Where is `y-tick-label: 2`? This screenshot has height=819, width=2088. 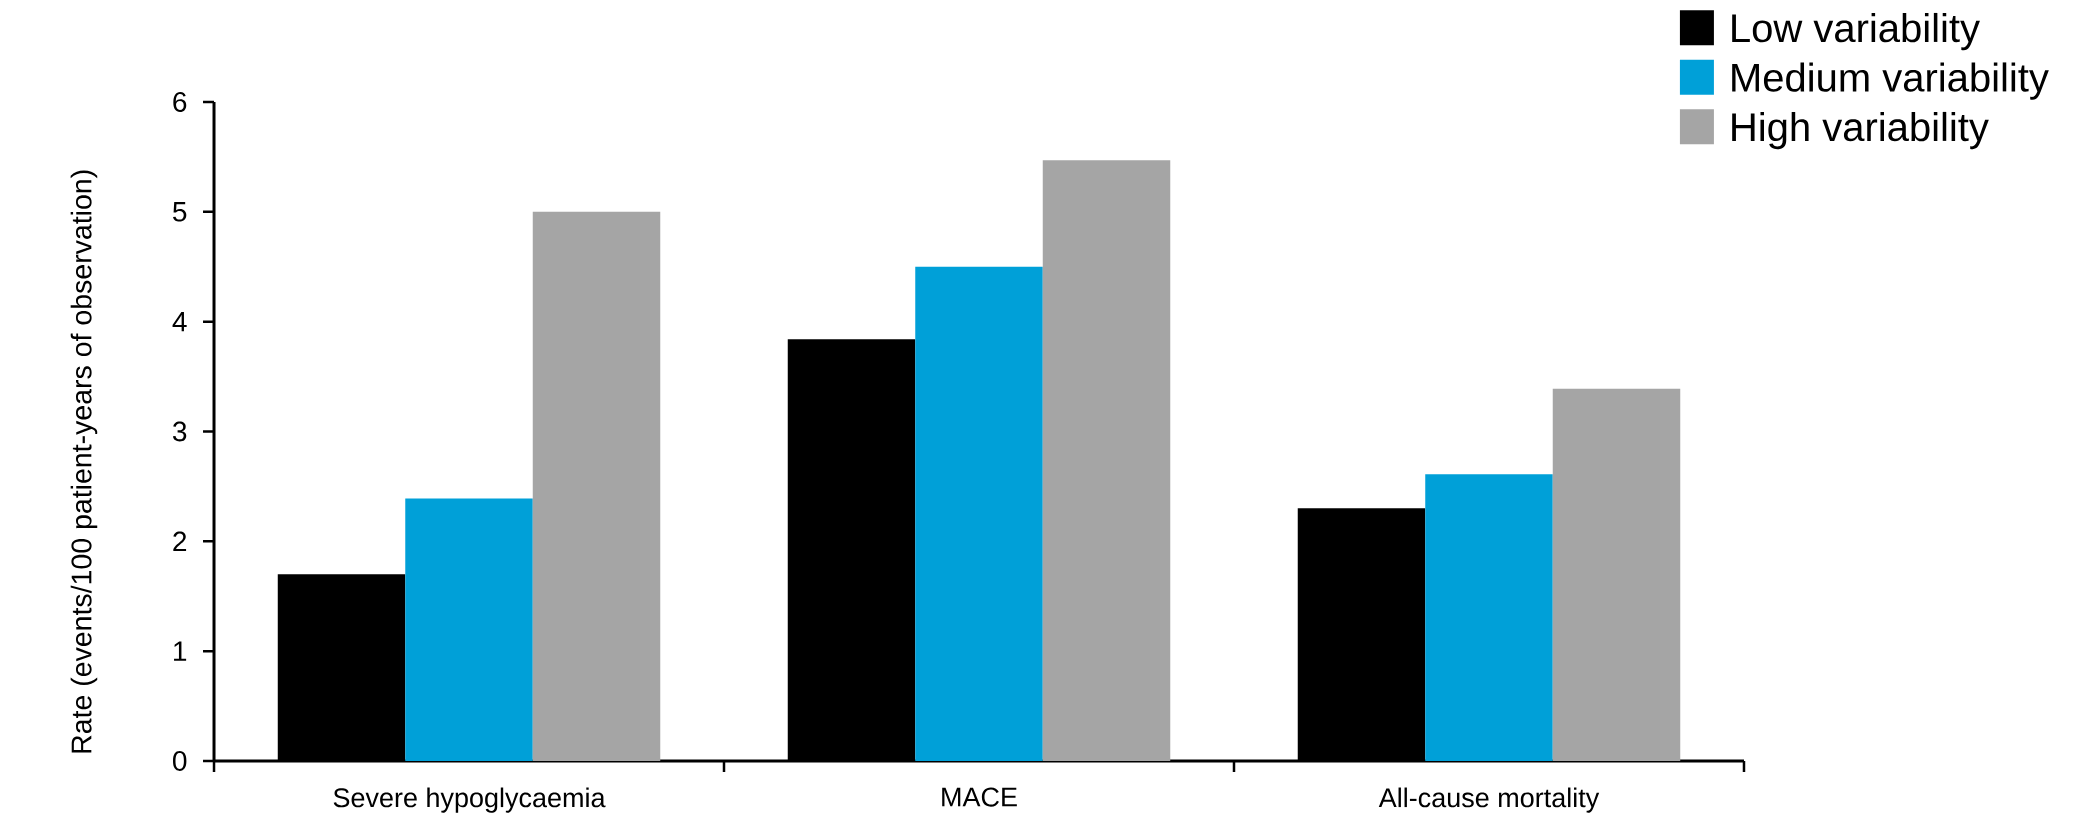 y-tick-label: 2 is located at coordinates (180, 541).